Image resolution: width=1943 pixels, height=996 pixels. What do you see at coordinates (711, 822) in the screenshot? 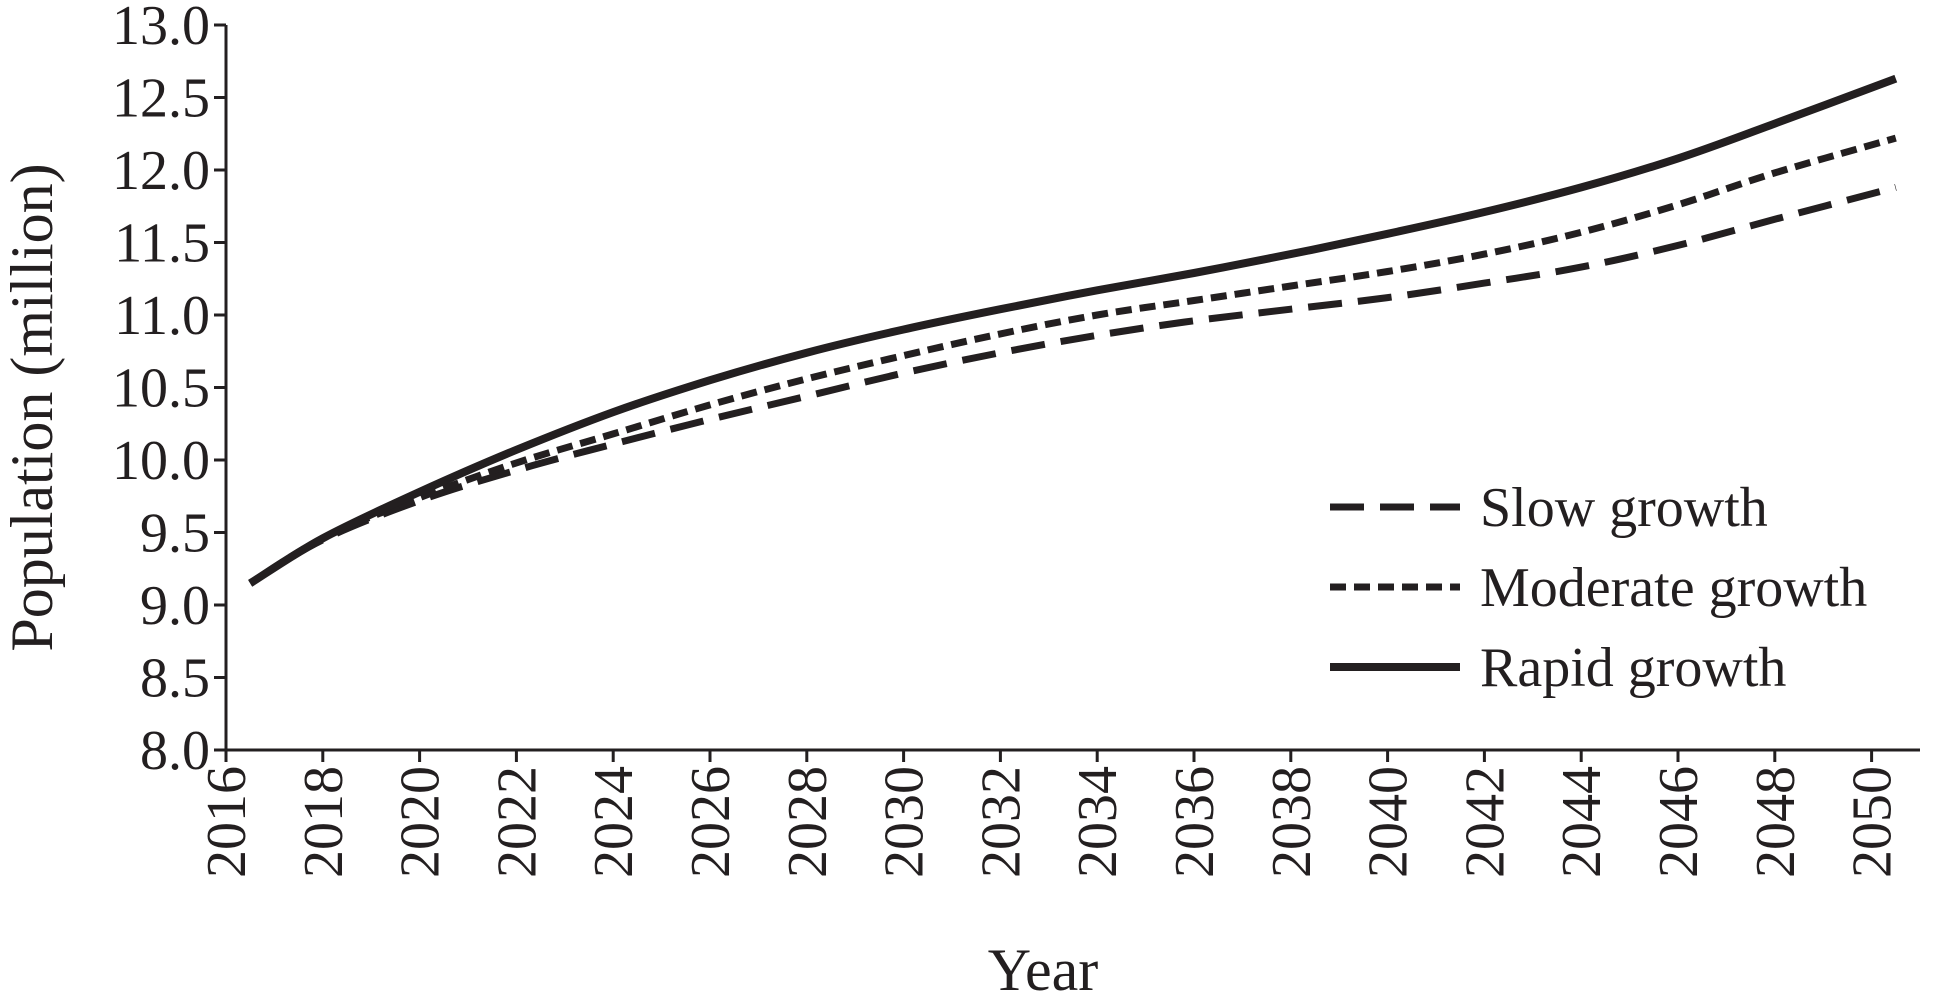
I see `x-tick-label: 2026` at bounding box center [711, 822].